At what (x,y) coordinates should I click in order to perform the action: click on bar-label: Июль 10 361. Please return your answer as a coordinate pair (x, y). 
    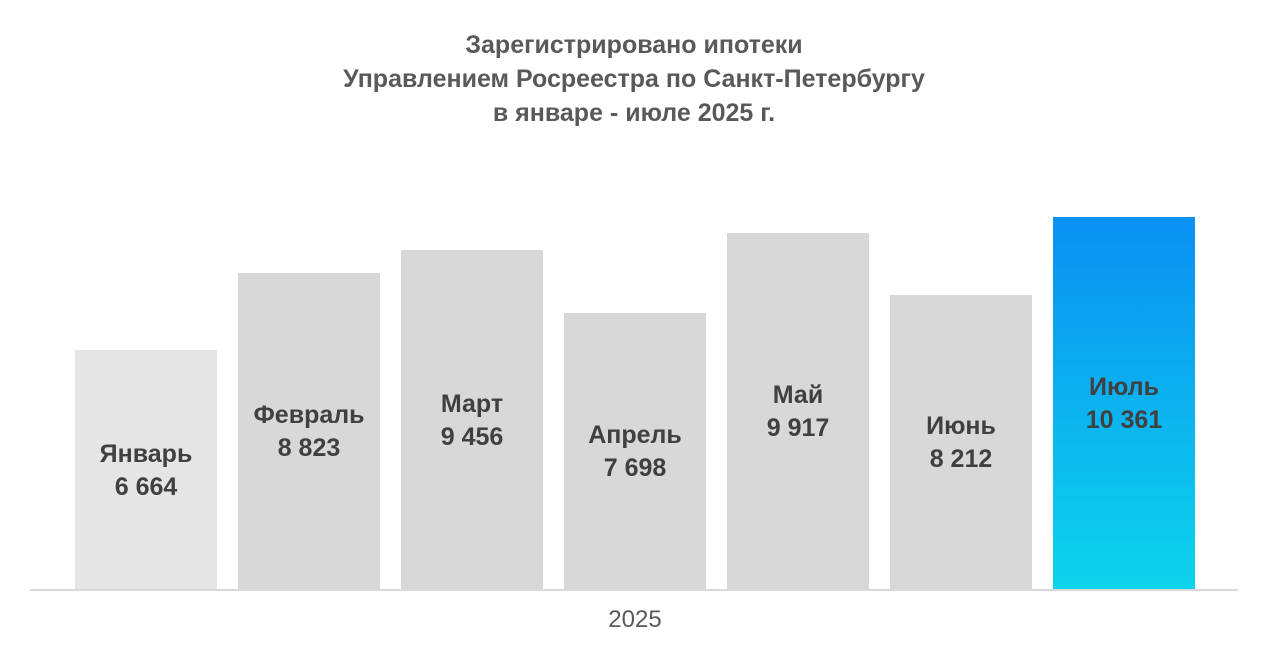
    Looking at the image, I should click on (1124, 404).